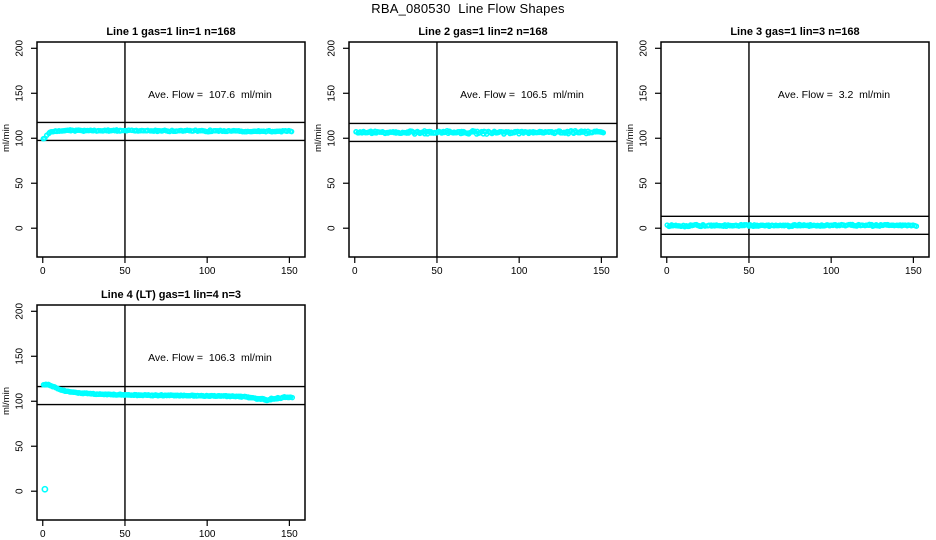  What do you see at coordinates (210, 95) in the screenshot?
I see `ave-flow-annotation: Ave. Flow = 107.6 ml/min` at bounding box center [210, 95].